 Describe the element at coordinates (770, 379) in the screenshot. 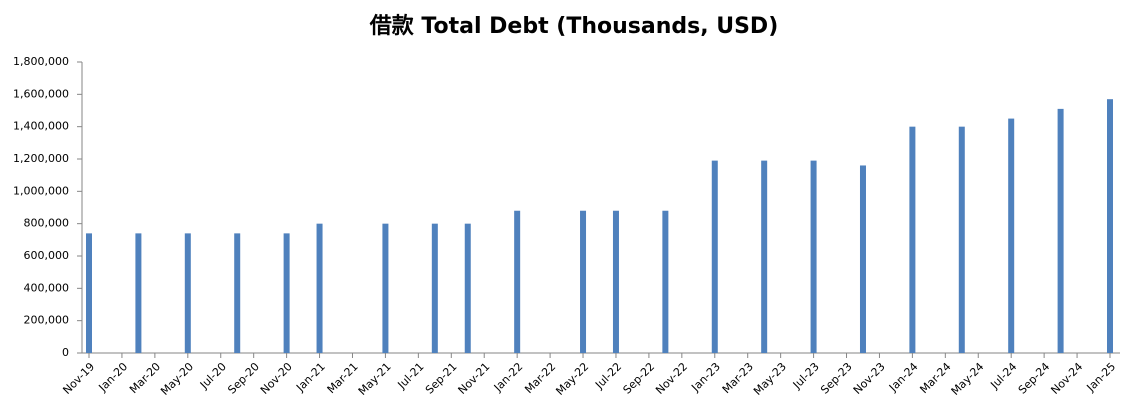

I see `x-tick-label: May-23` at that location.